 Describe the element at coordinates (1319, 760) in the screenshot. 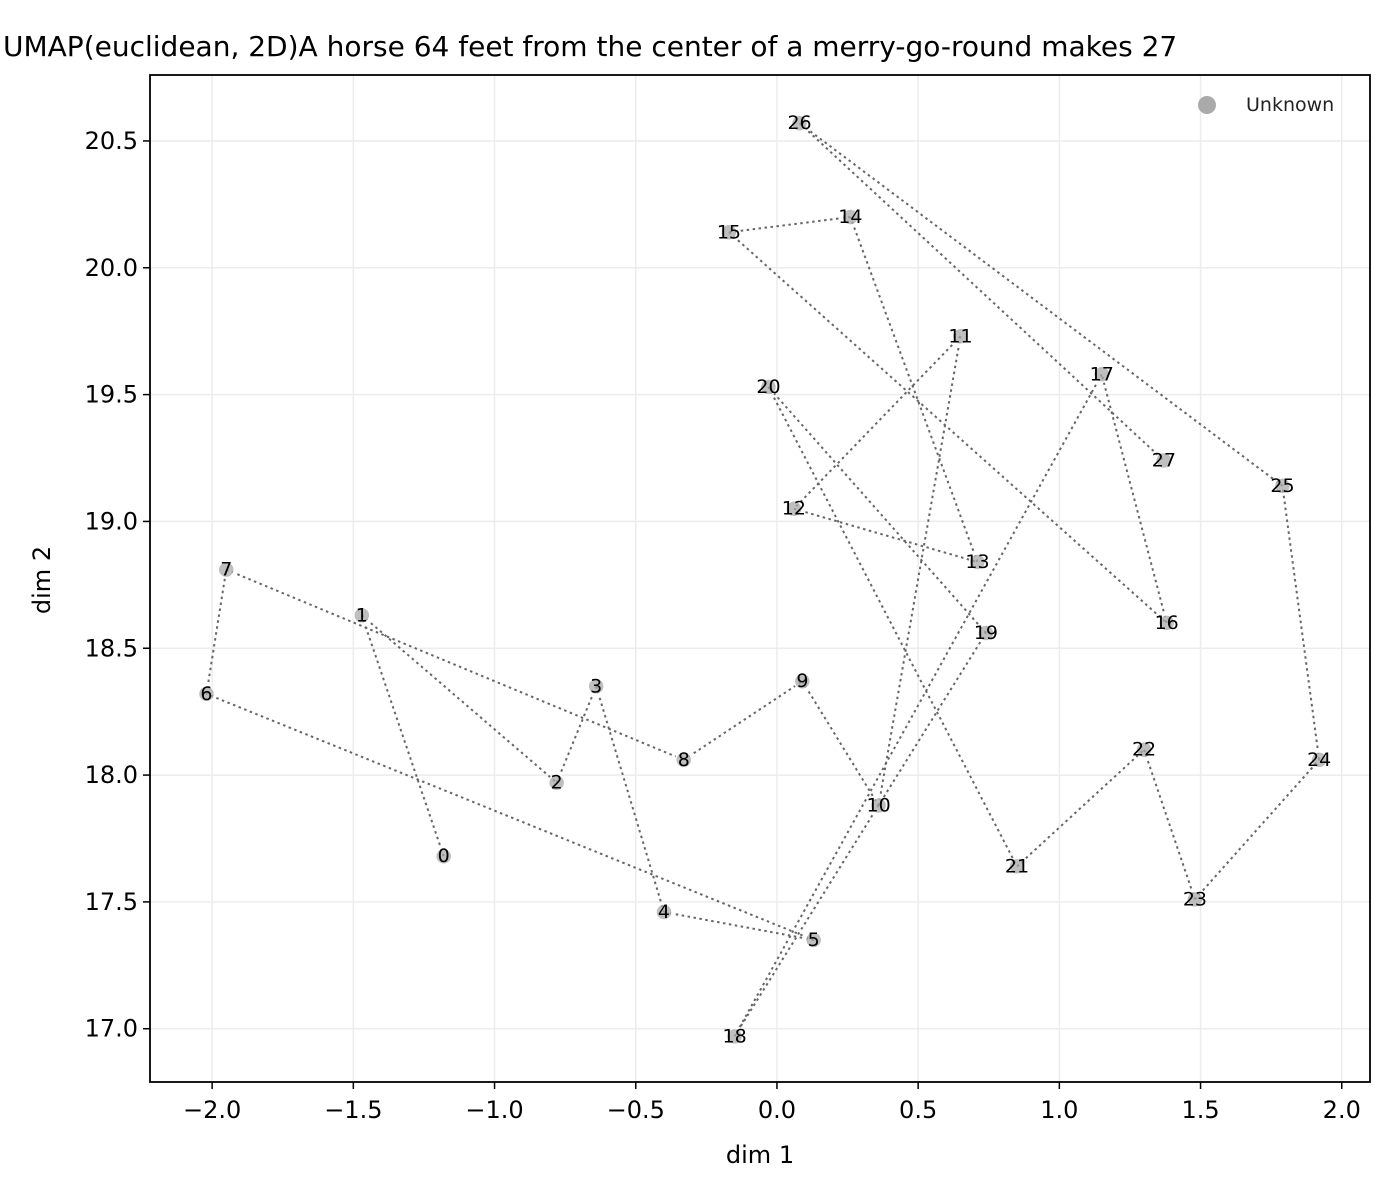

I see `point-label-24: 24` at that location.